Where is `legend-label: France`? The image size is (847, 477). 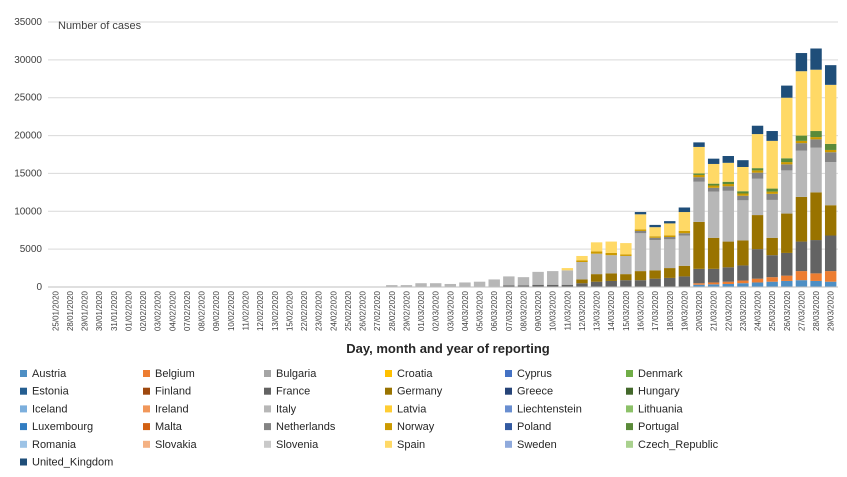 legend-label: France is located at coordinates (293, 392).